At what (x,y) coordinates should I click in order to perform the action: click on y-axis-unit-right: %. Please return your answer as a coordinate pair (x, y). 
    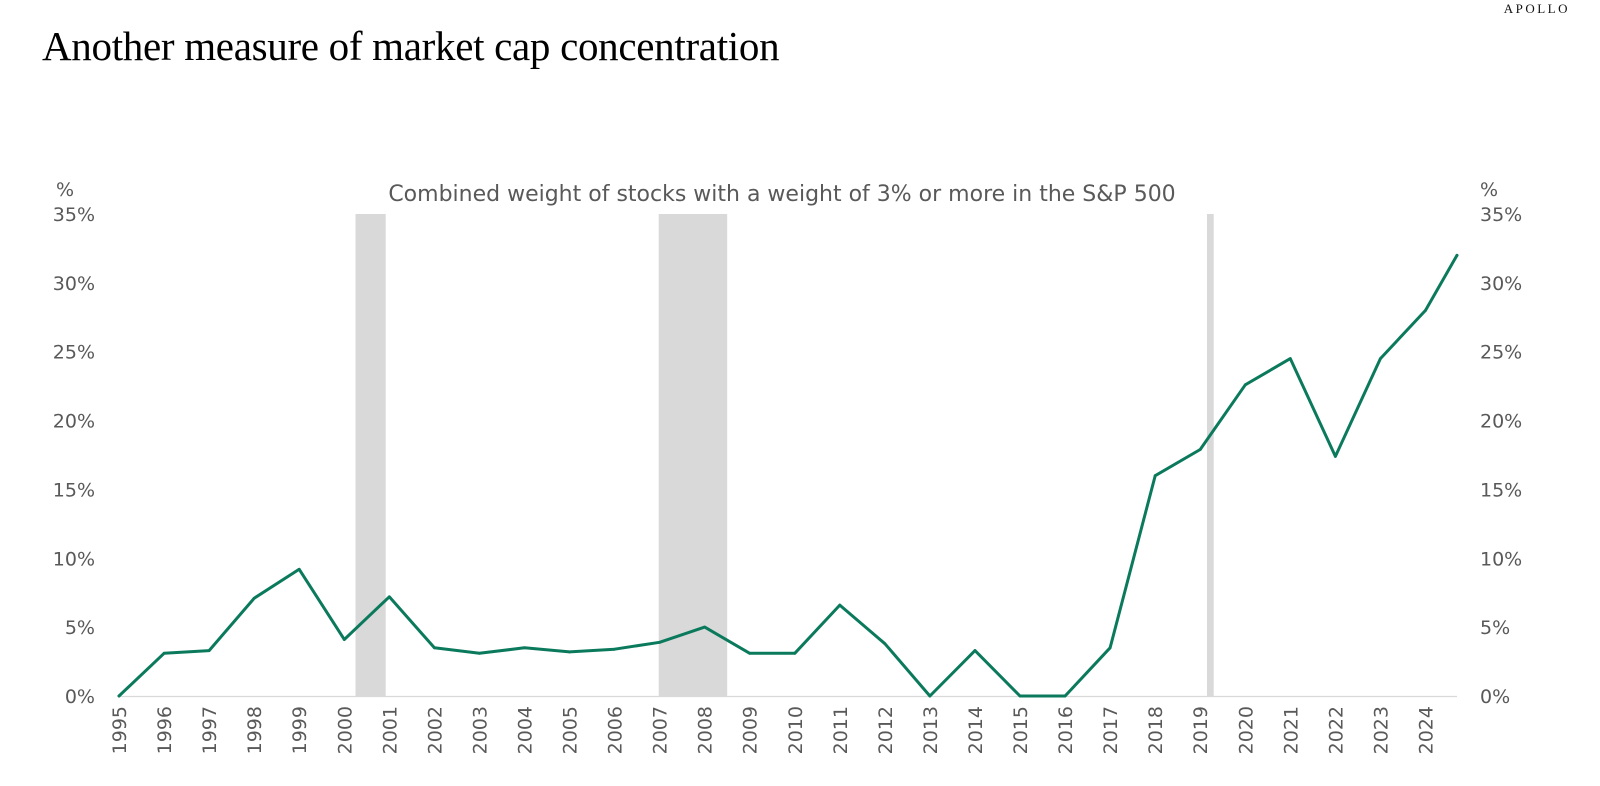
    Looking at the image, I should click on (1489, 190).